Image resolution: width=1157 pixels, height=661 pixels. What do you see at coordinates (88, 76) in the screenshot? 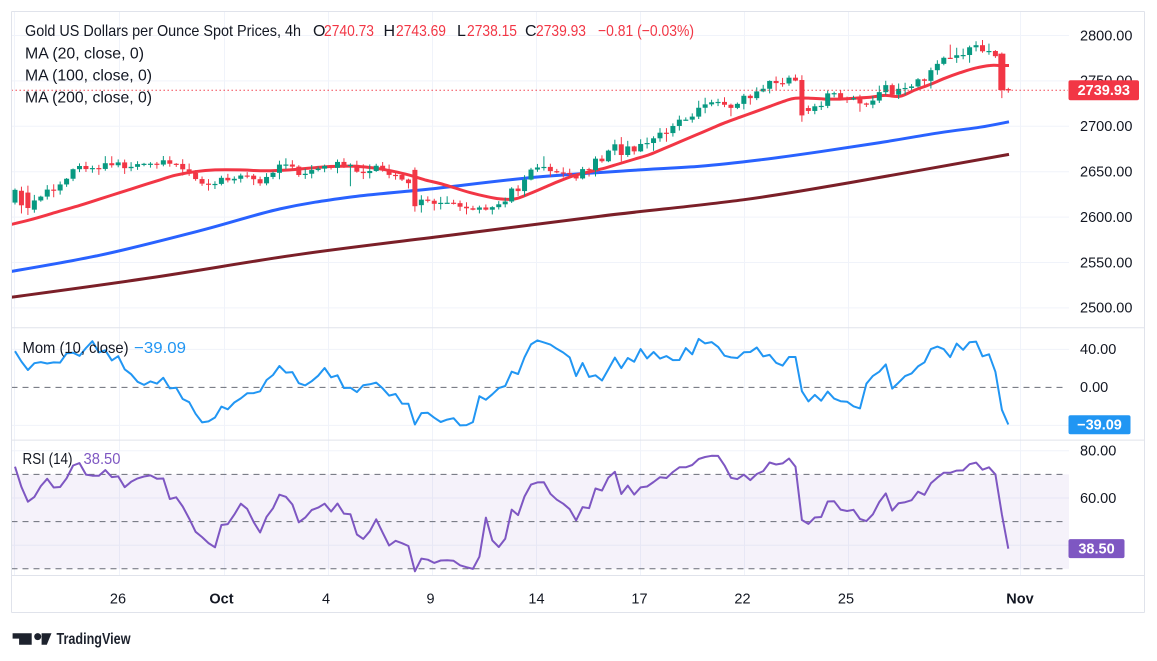
I see `svg-text: MA (100, close, 0)` at bounding box center [88, 76].